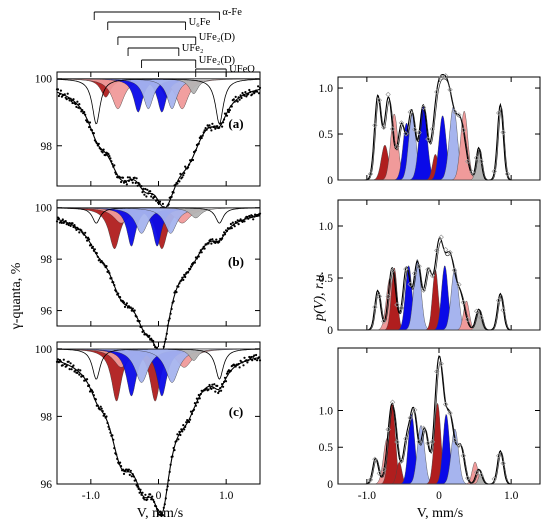  I want to click on panel-a-distribution: 0 0.5 1.0, so click(430, 130).